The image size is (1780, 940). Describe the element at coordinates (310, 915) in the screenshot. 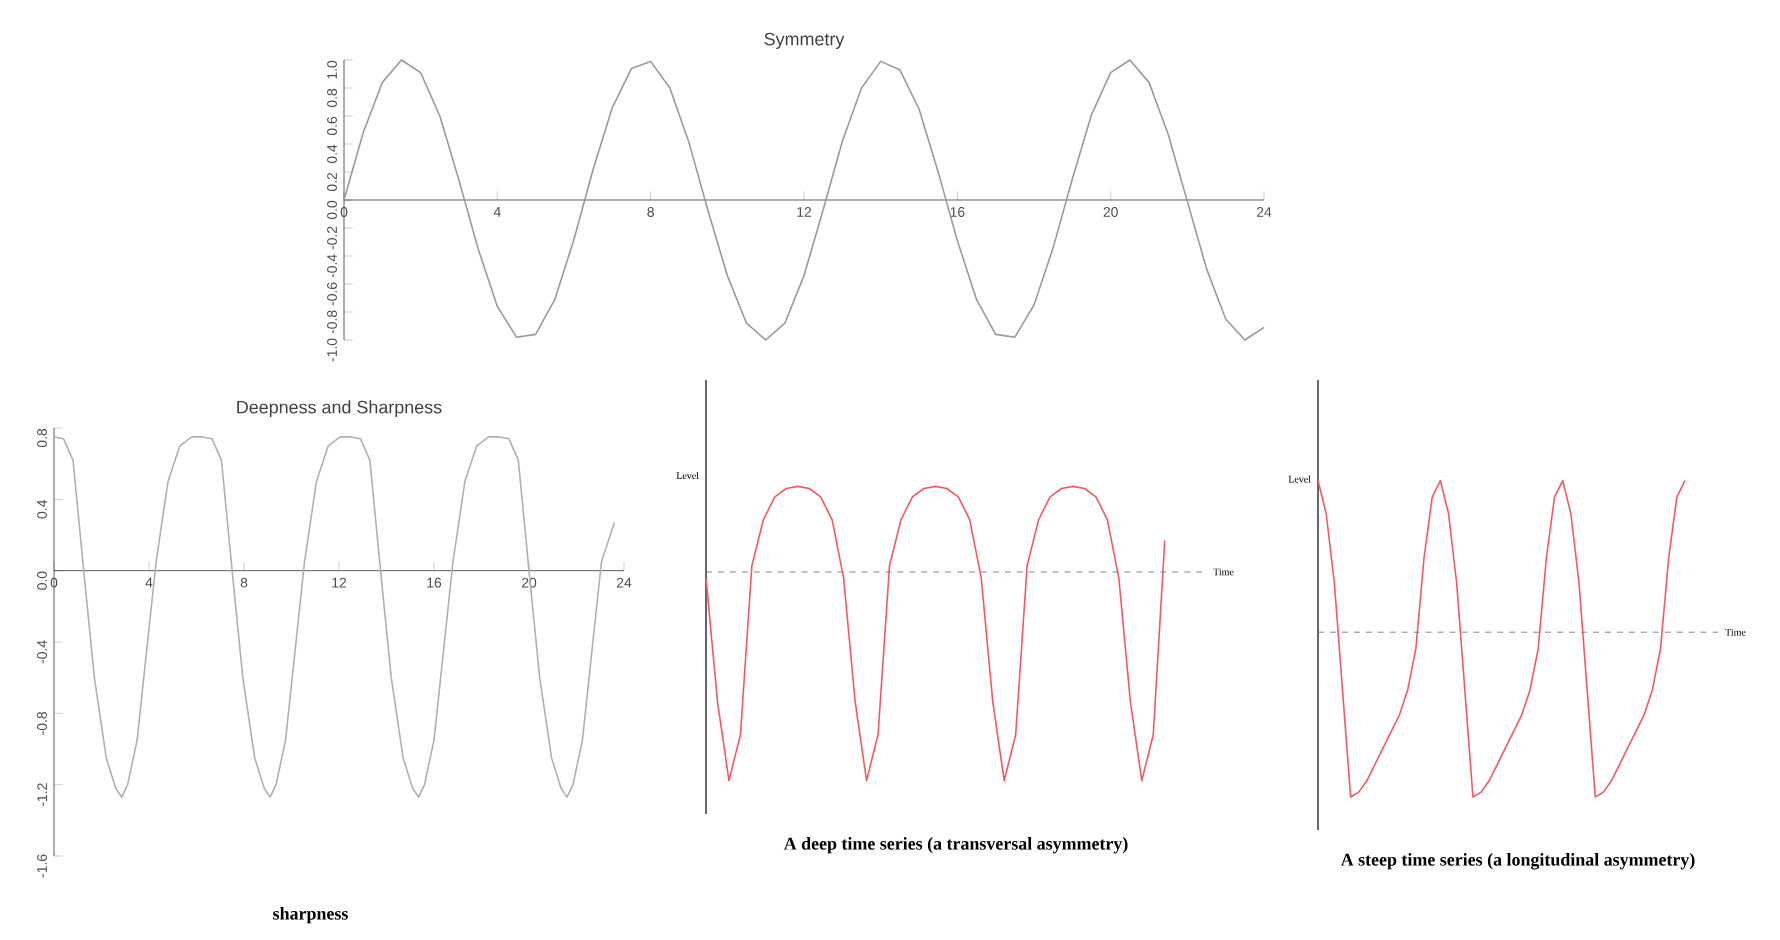

I see `text: sharpness` at that location.